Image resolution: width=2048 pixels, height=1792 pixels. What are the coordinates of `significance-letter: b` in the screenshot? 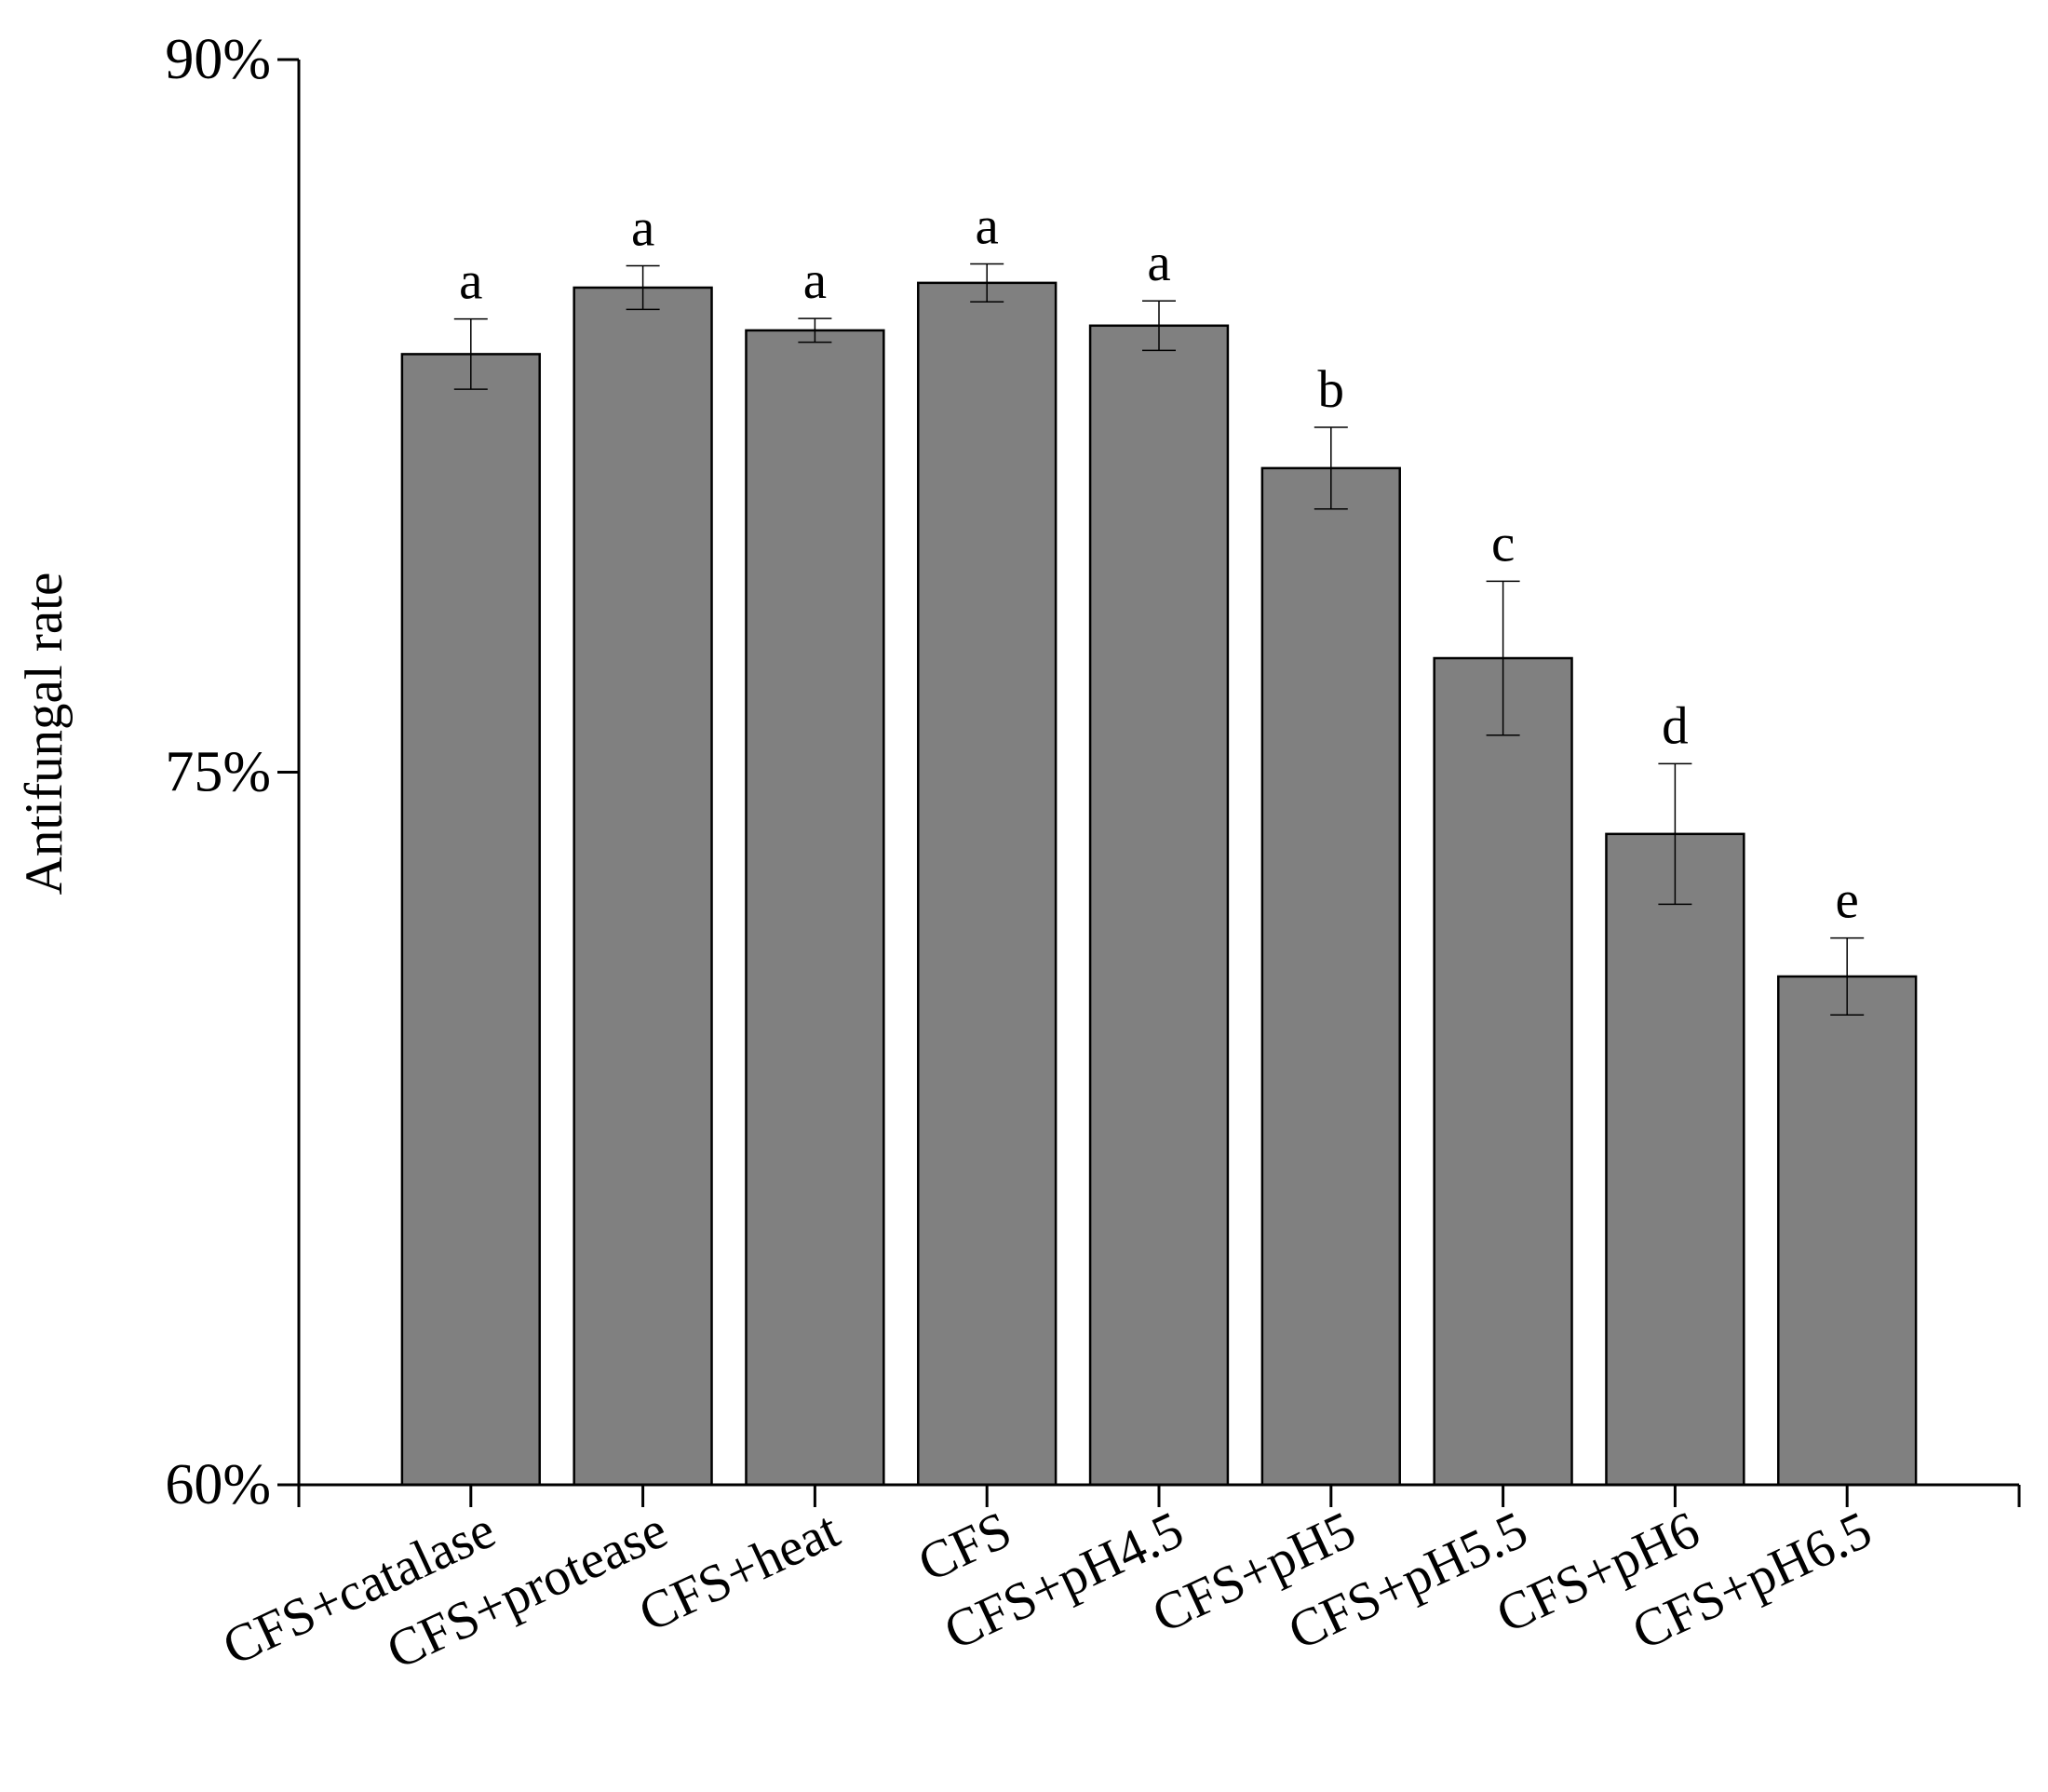 It's located at (1331, 389).